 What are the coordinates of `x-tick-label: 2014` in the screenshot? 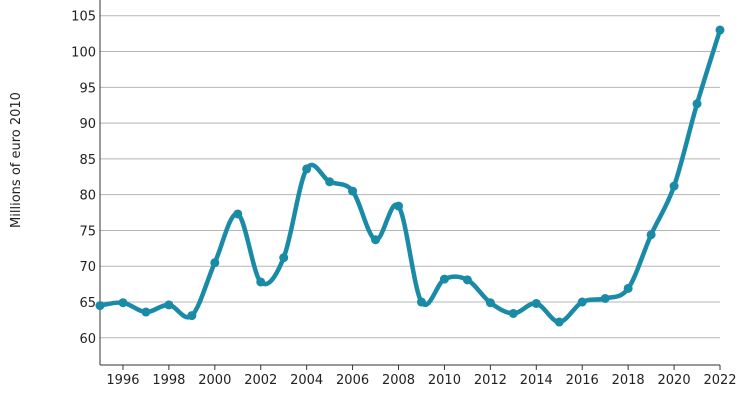 It's located at (536, 380).